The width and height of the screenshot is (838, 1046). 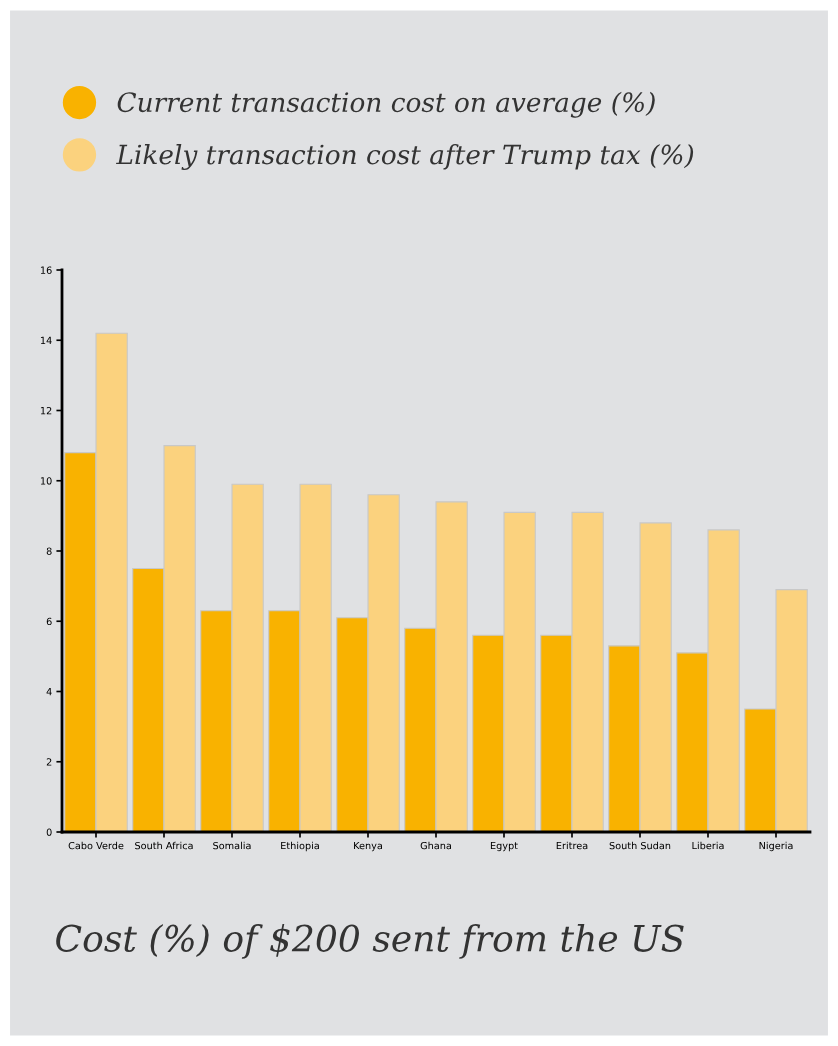 I want to click on legend-label: Likely transaction cost after Trump tax (%), so click(x=405, y=157).